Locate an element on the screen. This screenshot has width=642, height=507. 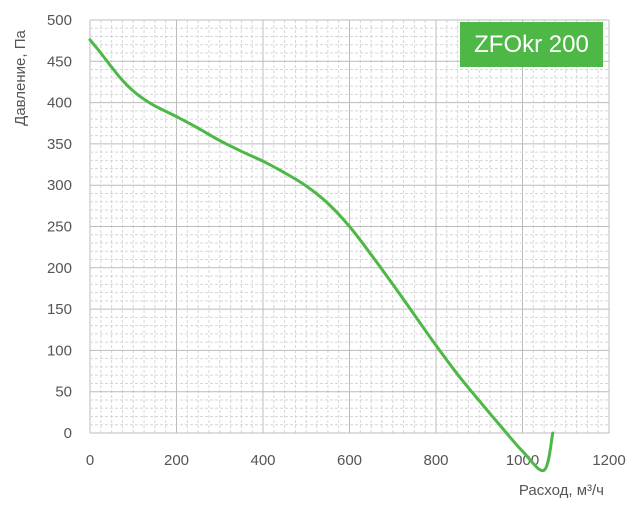
x-tick-label: 800 is located at coordinates (435, 460).